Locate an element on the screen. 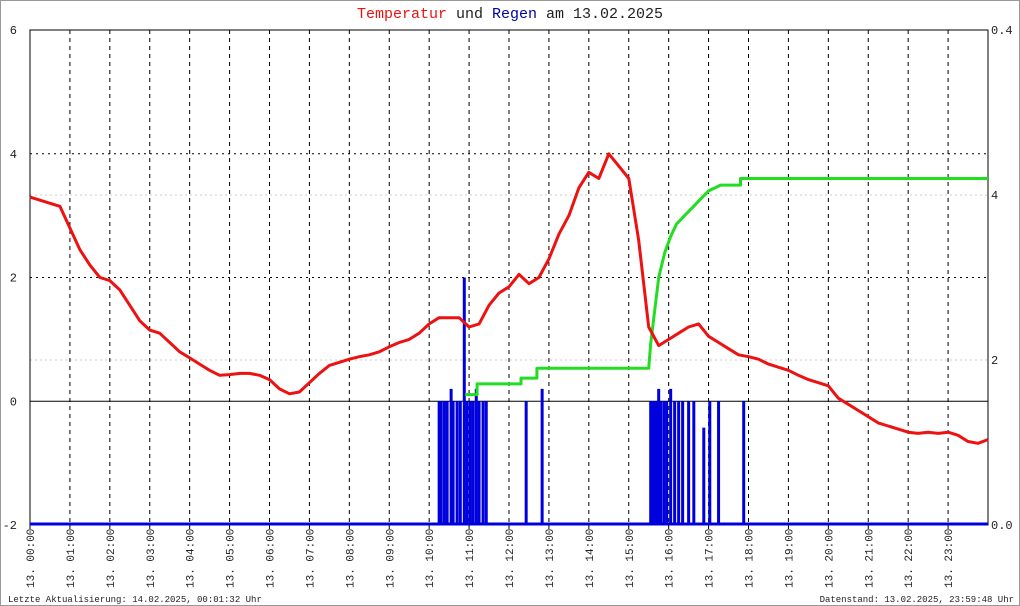 The width and height of the screenshot is (1020, 606). y2-tick-label: 2 is located at coordinates (994, 361).